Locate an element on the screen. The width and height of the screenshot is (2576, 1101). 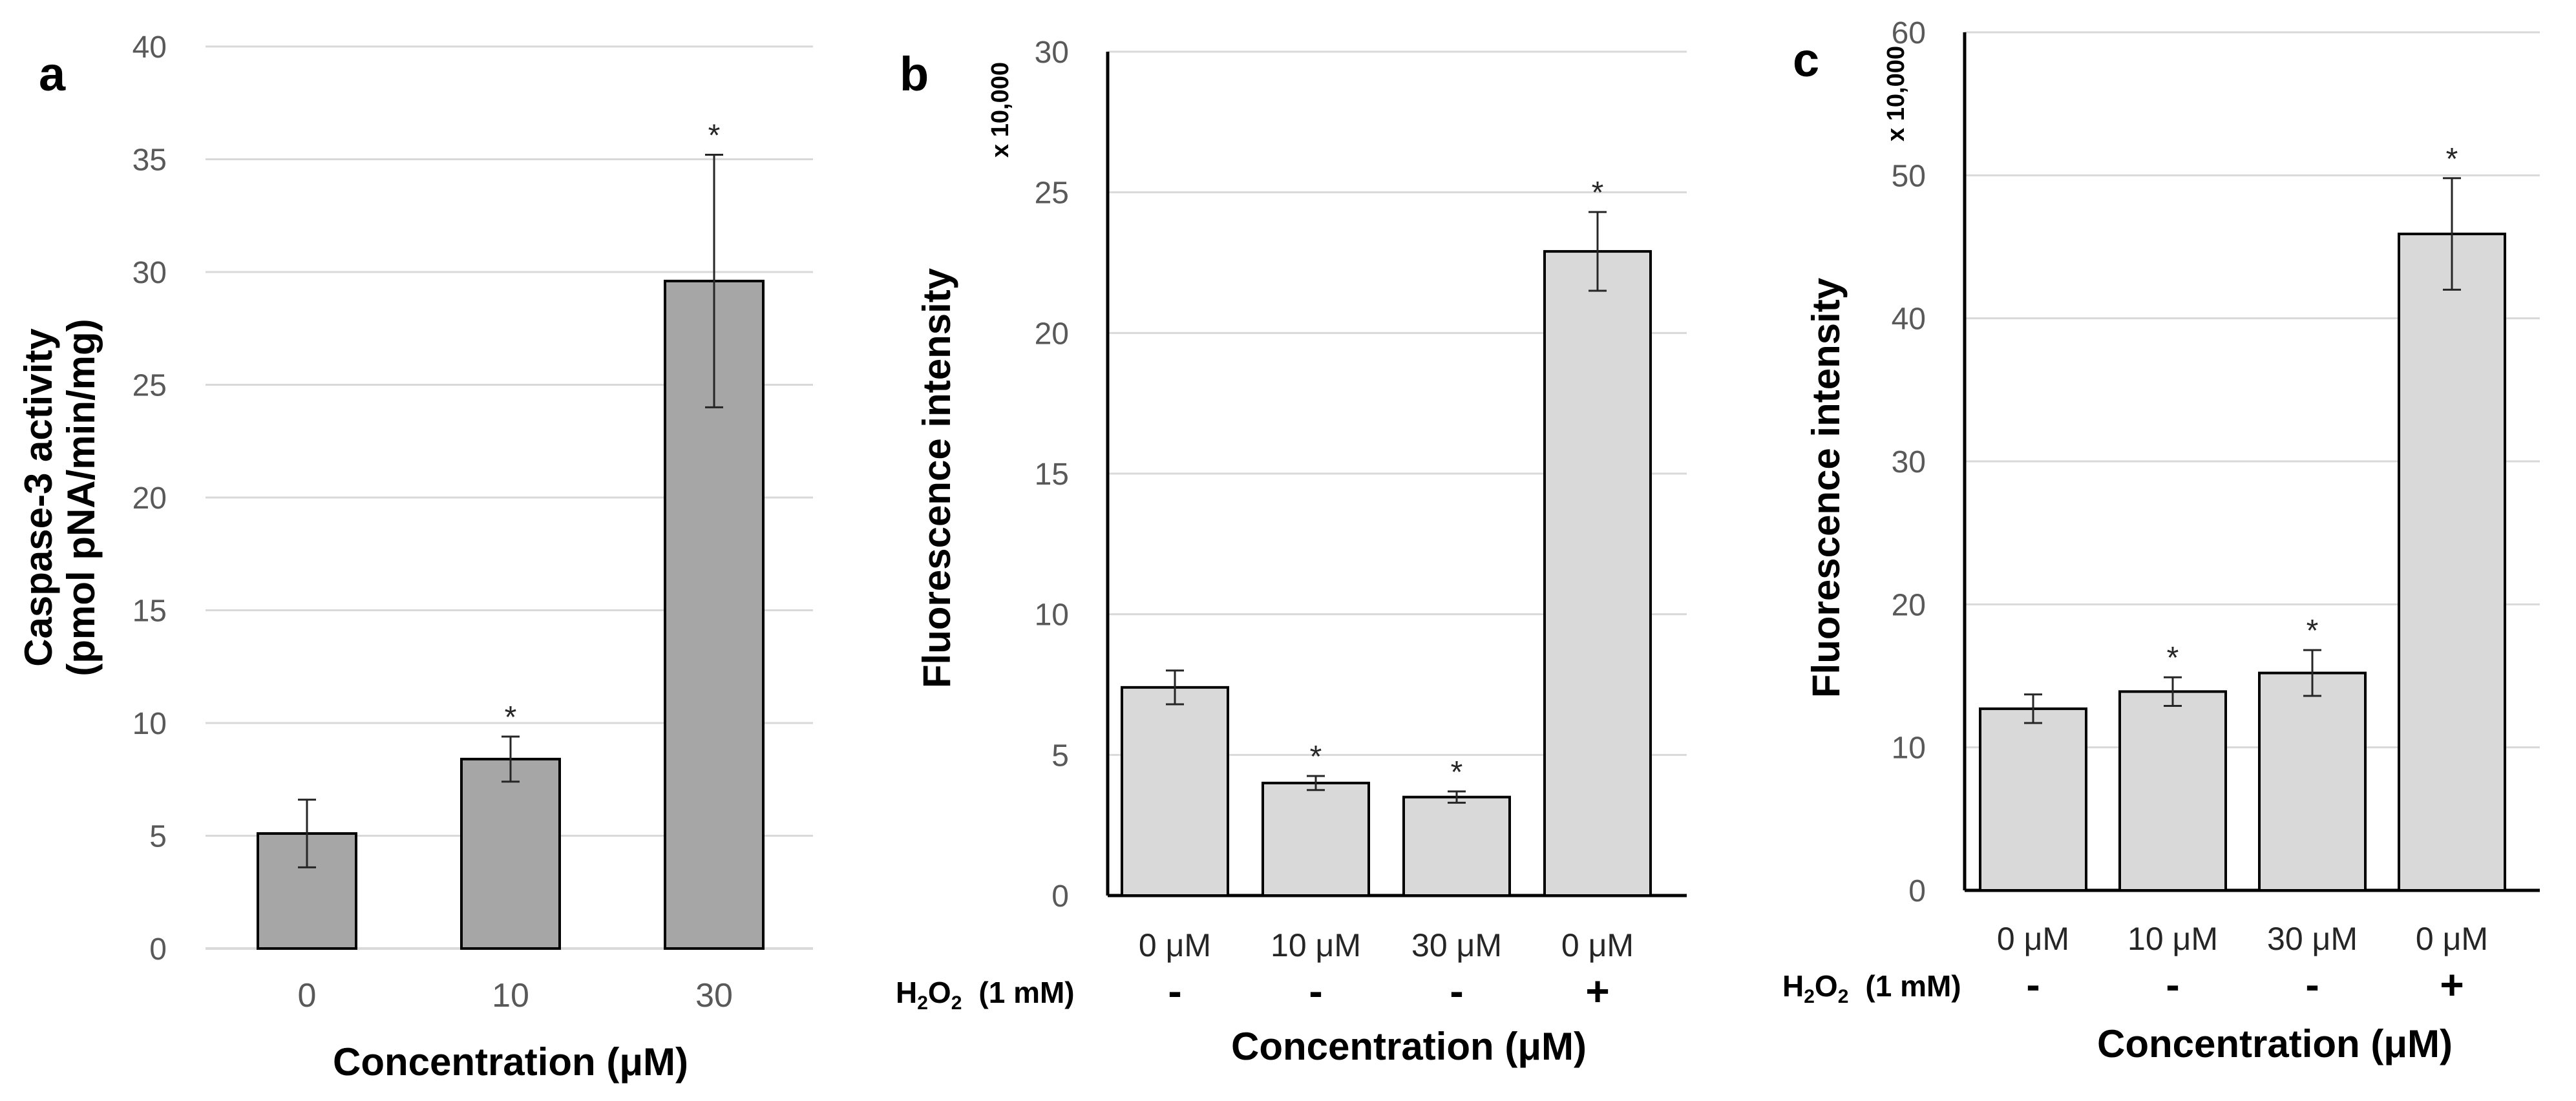
y-axis-title: Caspase-3 activity is located at coordinates (38, 497).